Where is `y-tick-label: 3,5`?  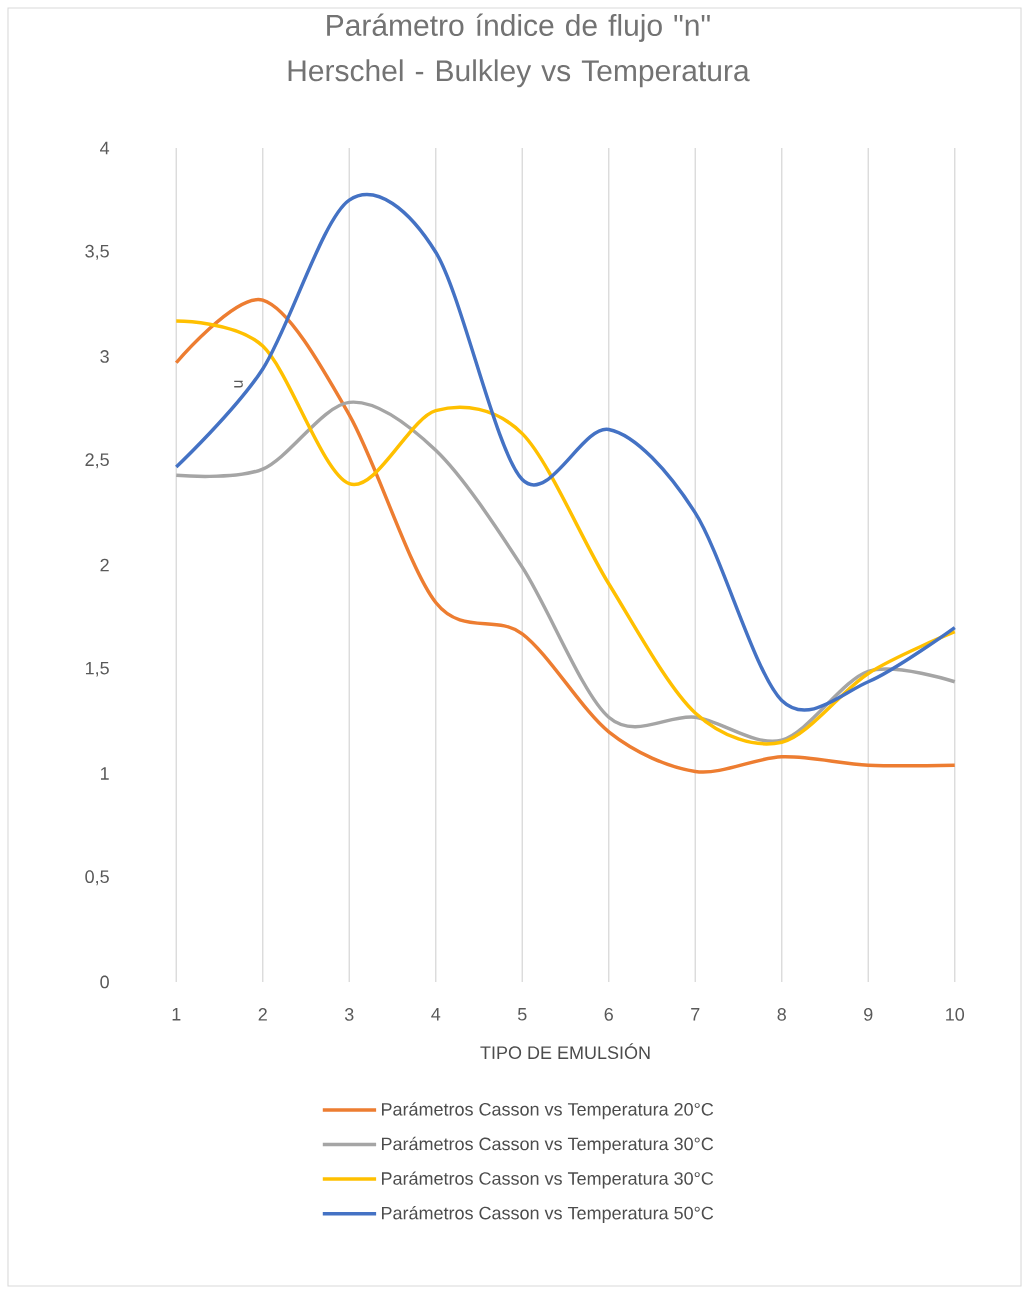
y-tick-label: 3,5 is located at coordinates (97, 252).